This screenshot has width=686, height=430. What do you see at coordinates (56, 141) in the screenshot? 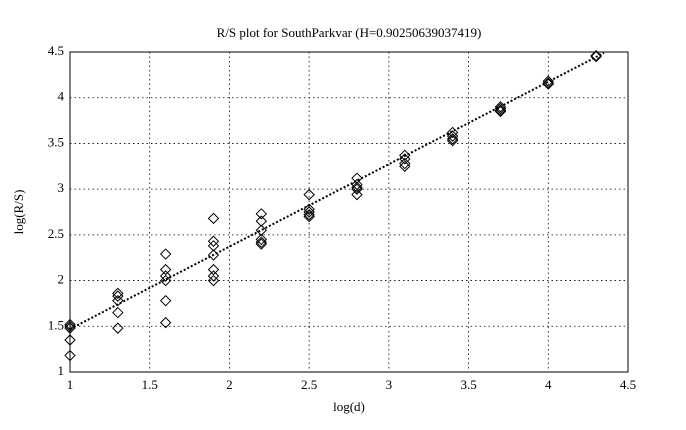
I see `y-tick-label: 3.5` at bounding box center [56, 141].